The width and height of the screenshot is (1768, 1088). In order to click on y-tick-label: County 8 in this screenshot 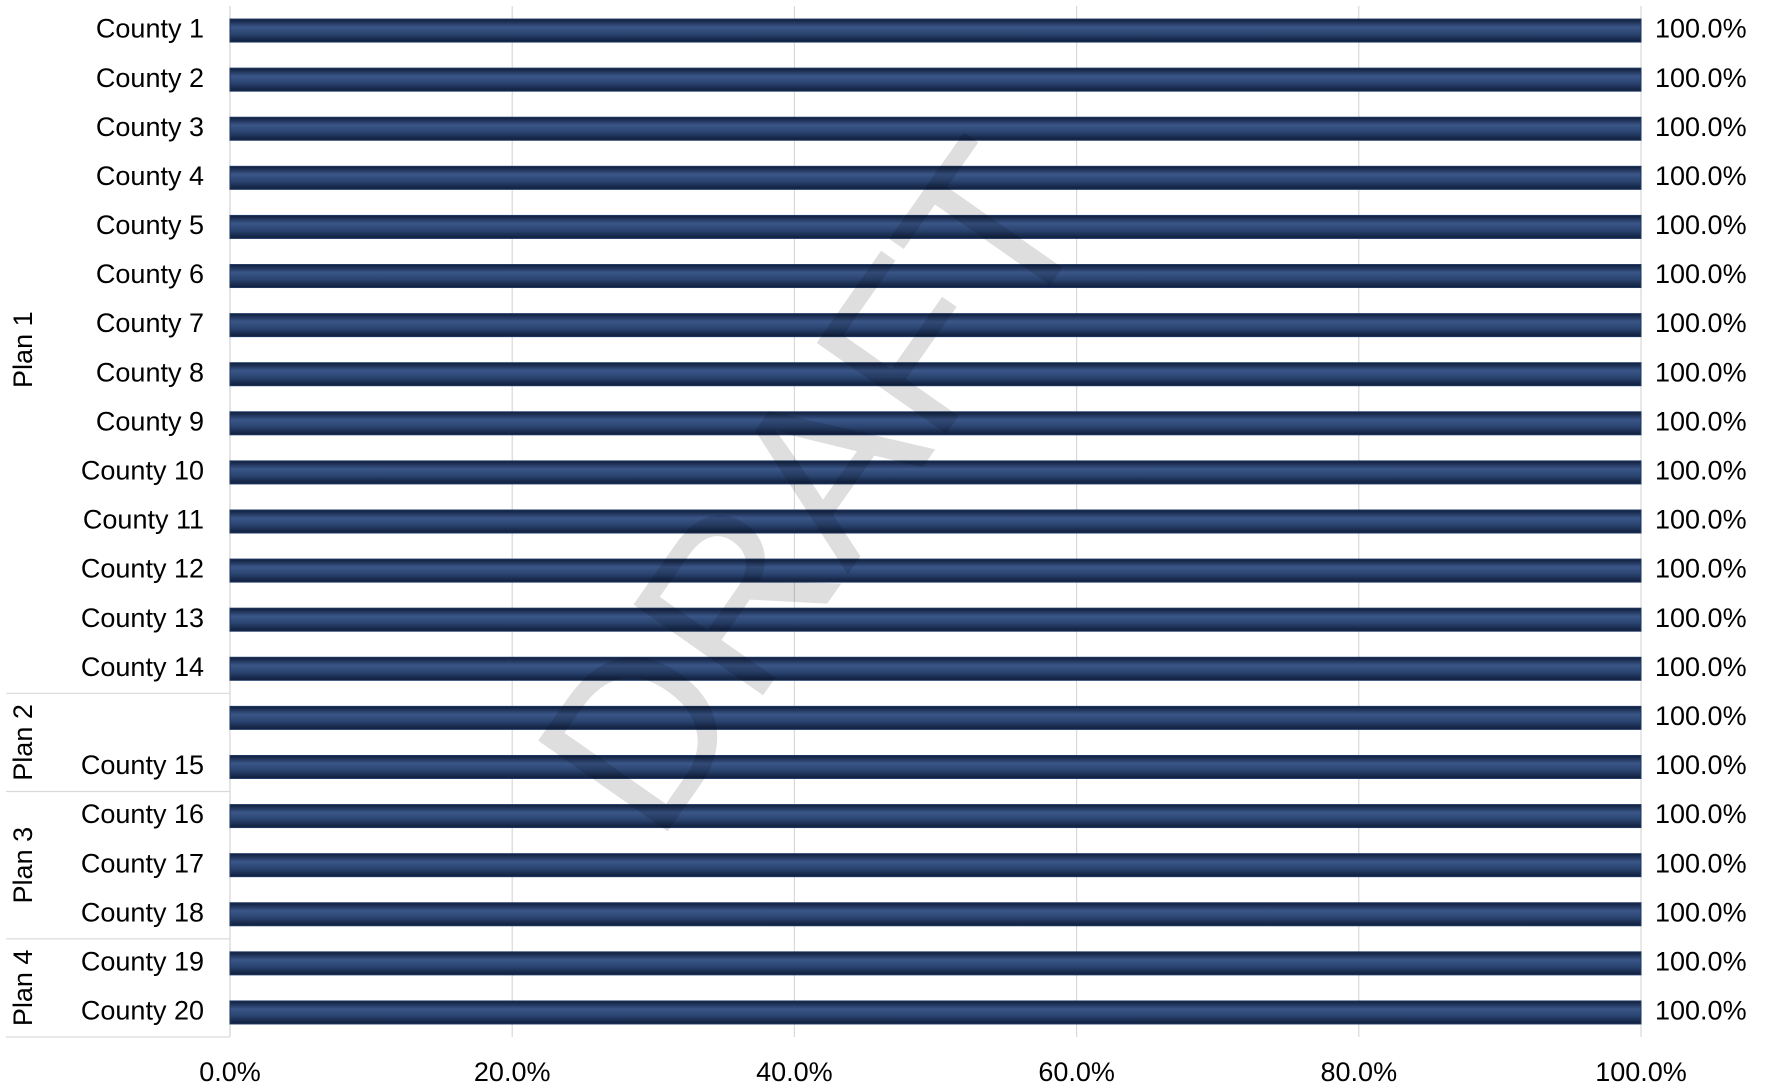, I will do `click(150, 372)`.